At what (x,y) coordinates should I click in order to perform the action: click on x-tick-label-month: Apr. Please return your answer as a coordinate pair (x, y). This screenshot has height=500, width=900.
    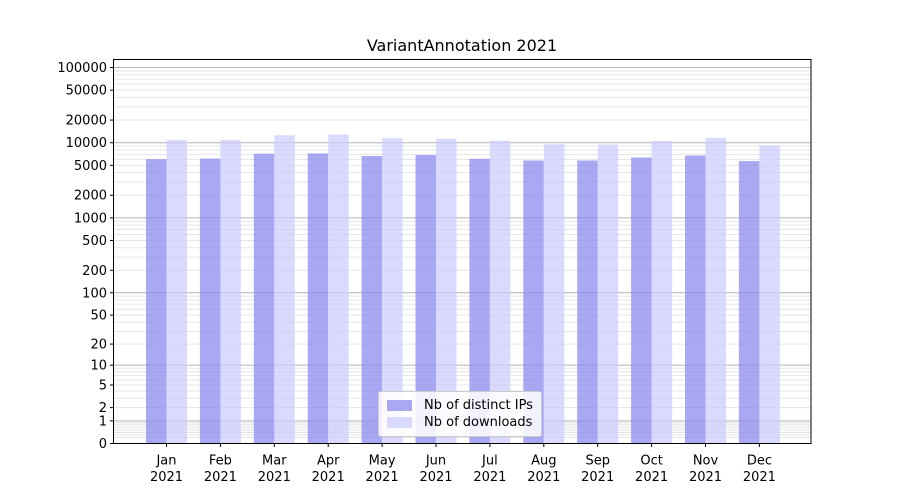
    Looking at the image, I should click on (328, 461).